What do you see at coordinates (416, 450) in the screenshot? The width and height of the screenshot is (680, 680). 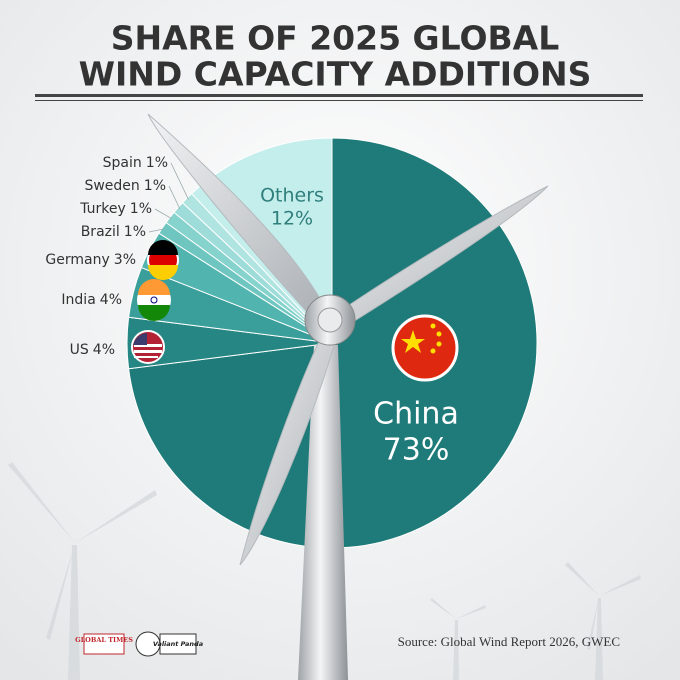 I see `slice-value: 73%` at bounding box center [416, 450].